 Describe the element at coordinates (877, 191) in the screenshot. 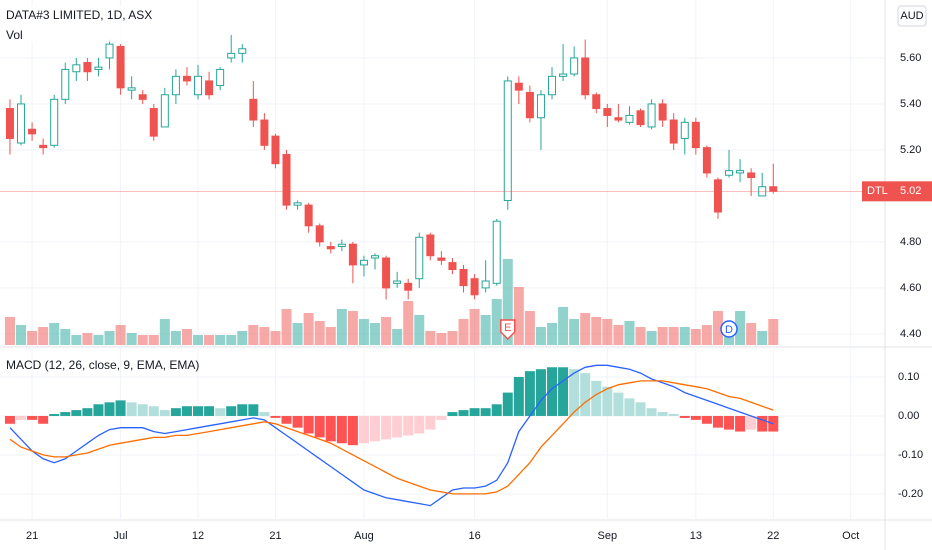

I see `symbol-label: DTL` at that location.